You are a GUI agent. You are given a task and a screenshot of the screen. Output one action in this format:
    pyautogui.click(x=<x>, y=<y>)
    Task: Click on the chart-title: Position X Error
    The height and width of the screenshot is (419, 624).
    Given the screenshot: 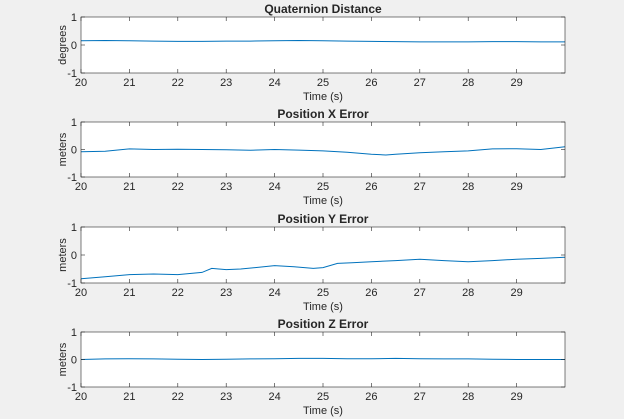 What is the action you would take?
    pyautogui.click(x=323, y=114)
    